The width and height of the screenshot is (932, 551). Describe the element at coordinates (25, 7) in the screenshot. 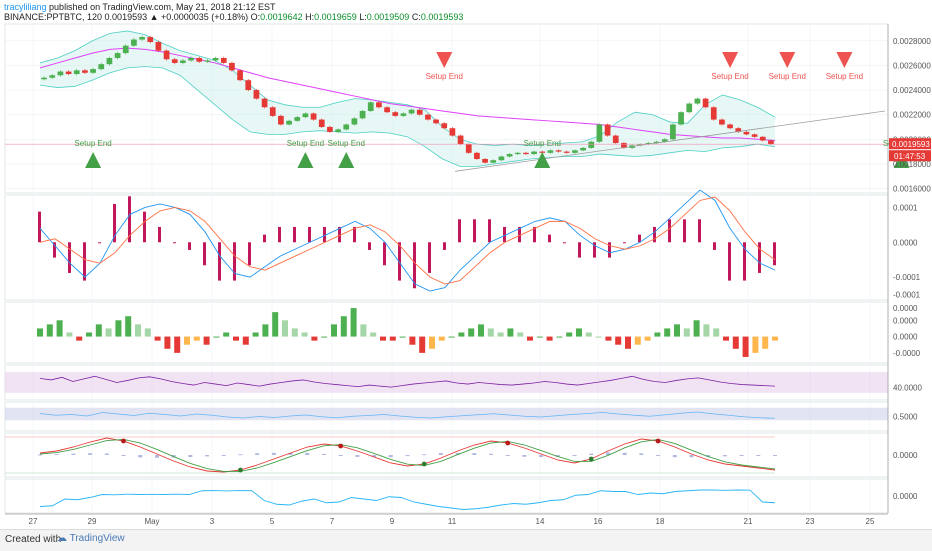

I see `username: tracyliliang` at that location.